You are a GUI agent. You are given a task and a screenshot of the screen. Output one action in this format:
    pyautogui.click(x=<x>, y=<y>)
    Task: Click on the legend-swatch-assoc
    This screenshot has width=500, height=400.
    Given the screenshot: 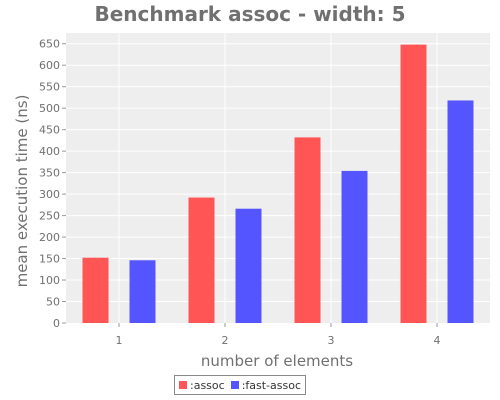 What is the action you would take?
    pyautogui.click(x=183, y=385)
    